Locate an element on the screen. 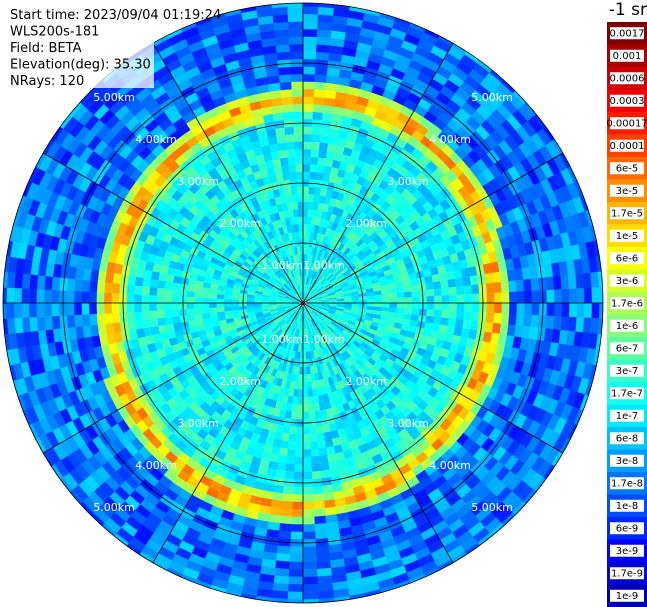 Image resolution: width=647 pixels, height=607 pixels. header-line: NRays: 120 is located at coordinates (47, 81).